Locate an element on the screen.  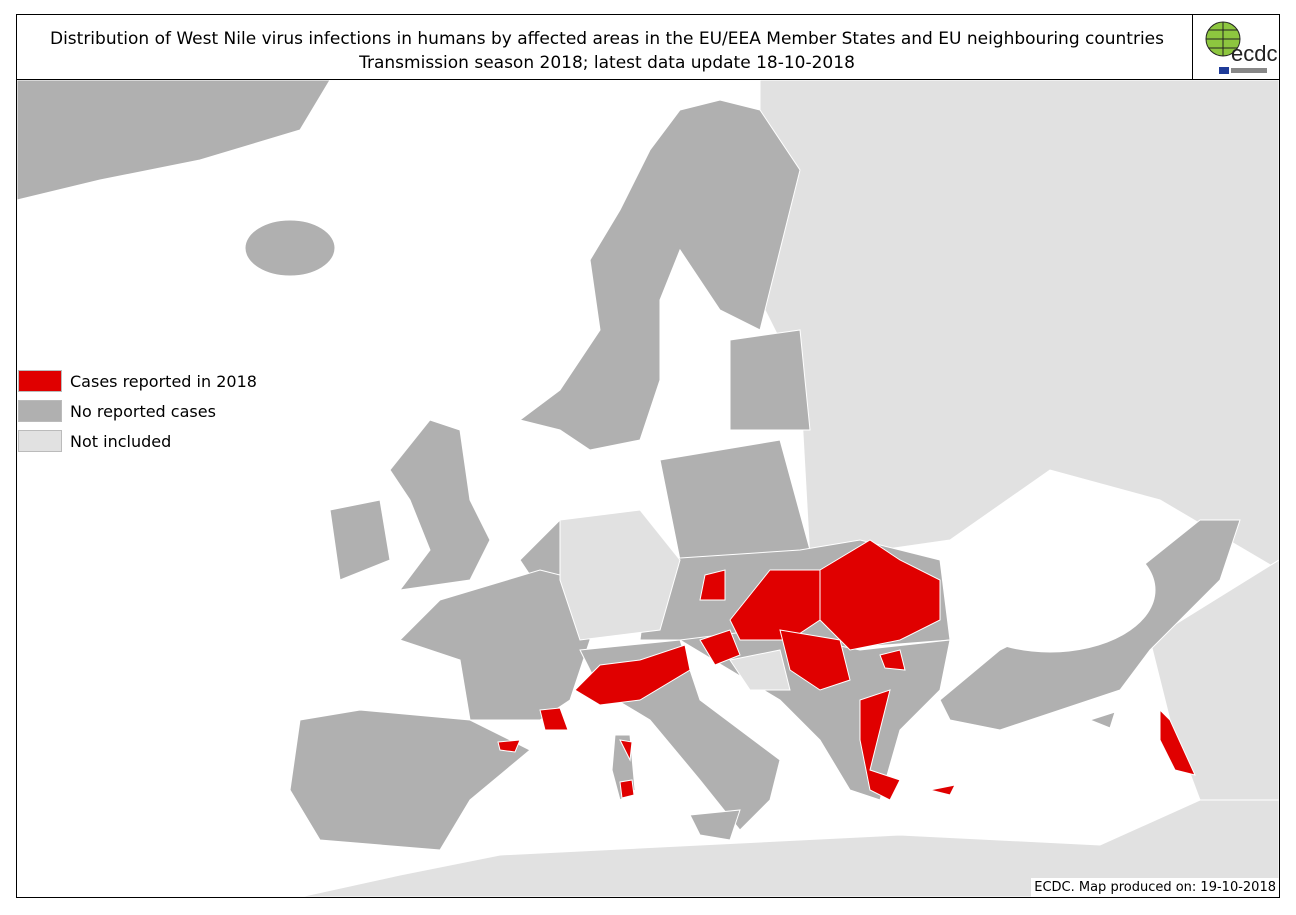
svg-text: ecdc is located at coordinates (1254, 53).